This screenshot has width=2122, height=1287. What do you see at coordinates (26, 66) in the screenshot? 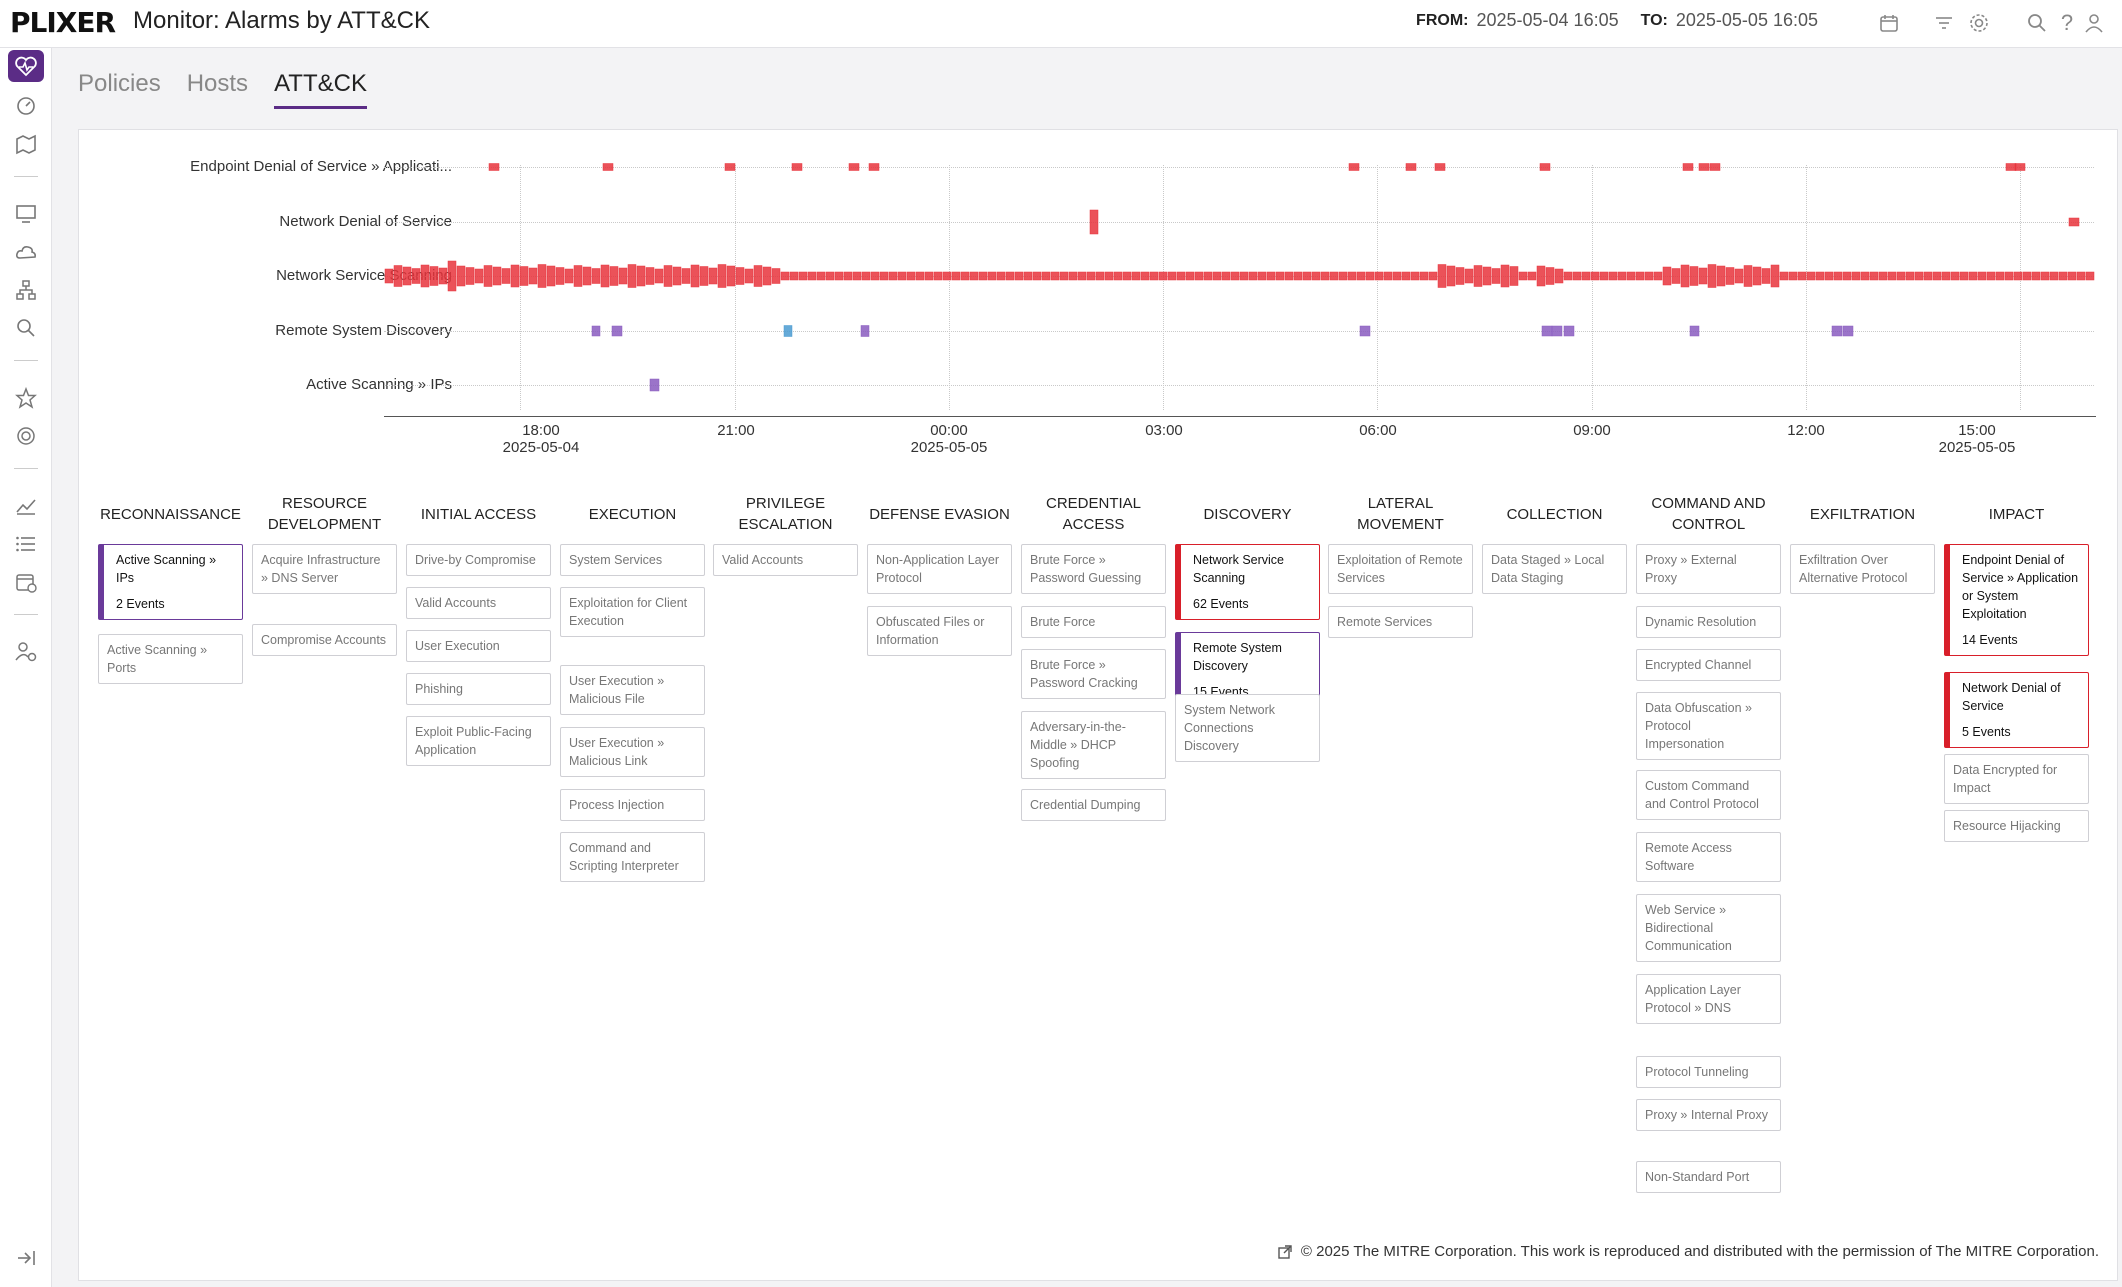
I see `monitor-heartbeat-icon` at bounding box center [26, 66].